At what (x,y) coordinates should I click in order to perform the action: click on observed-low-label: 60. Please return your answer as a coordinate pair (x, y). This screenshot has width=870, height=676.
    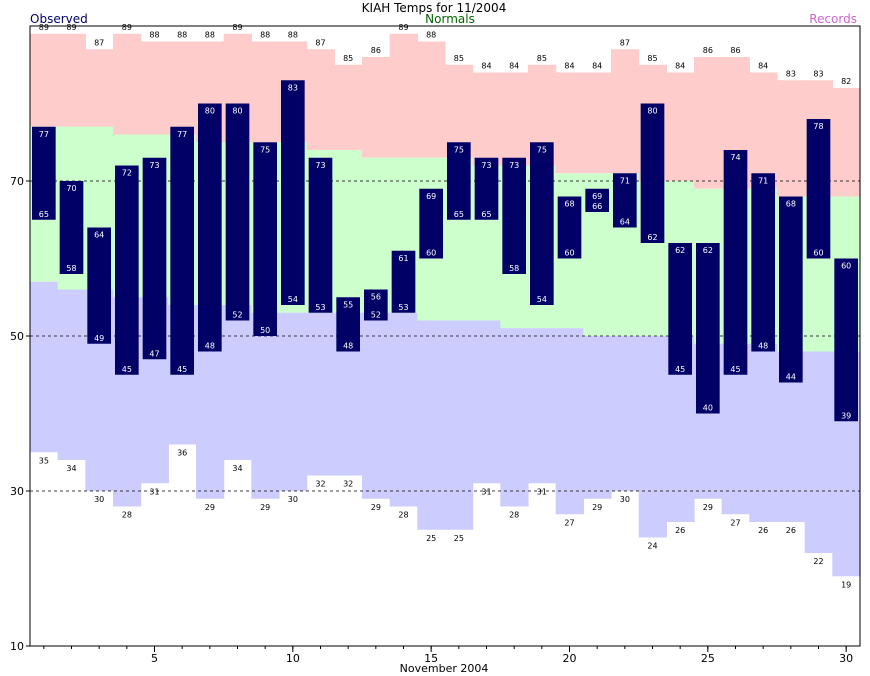
    Looking at the image, I should click on (569, 253).